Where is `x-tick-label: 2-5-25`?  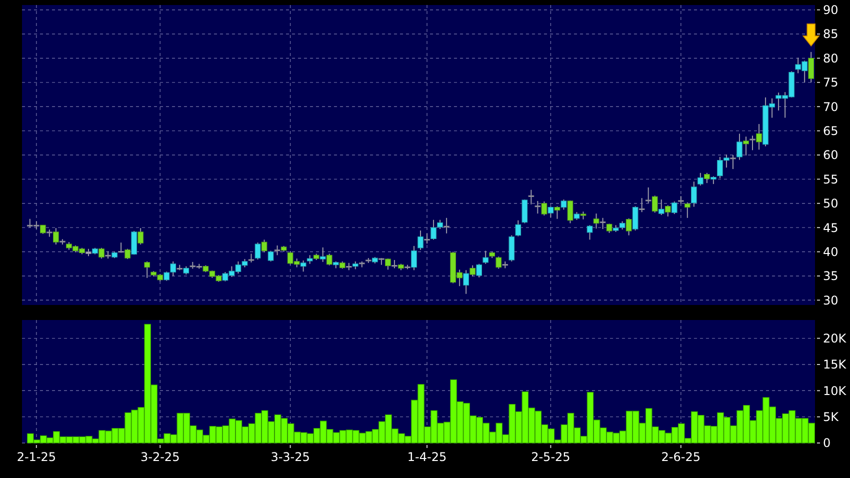 x-tick-label: 2-5-25 is located at coordinates (550, 457).